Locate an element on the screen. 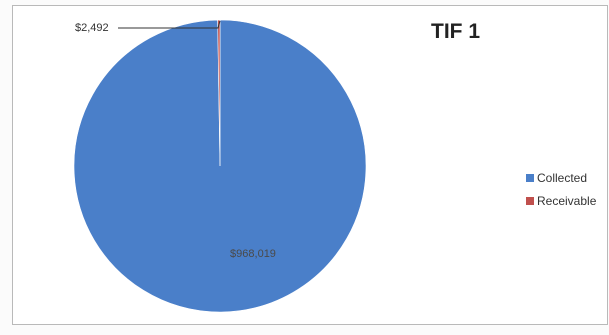  legend: Collected Receivable is located at coordinates (561, 192).